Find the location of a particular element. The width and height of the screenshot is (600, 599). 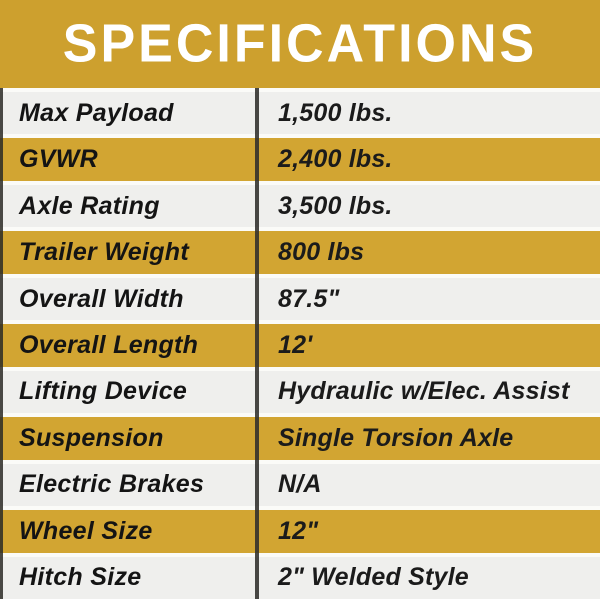

spec-row-suspension: Suspension Single Torsion Axle is located at coordinates (300, 438).